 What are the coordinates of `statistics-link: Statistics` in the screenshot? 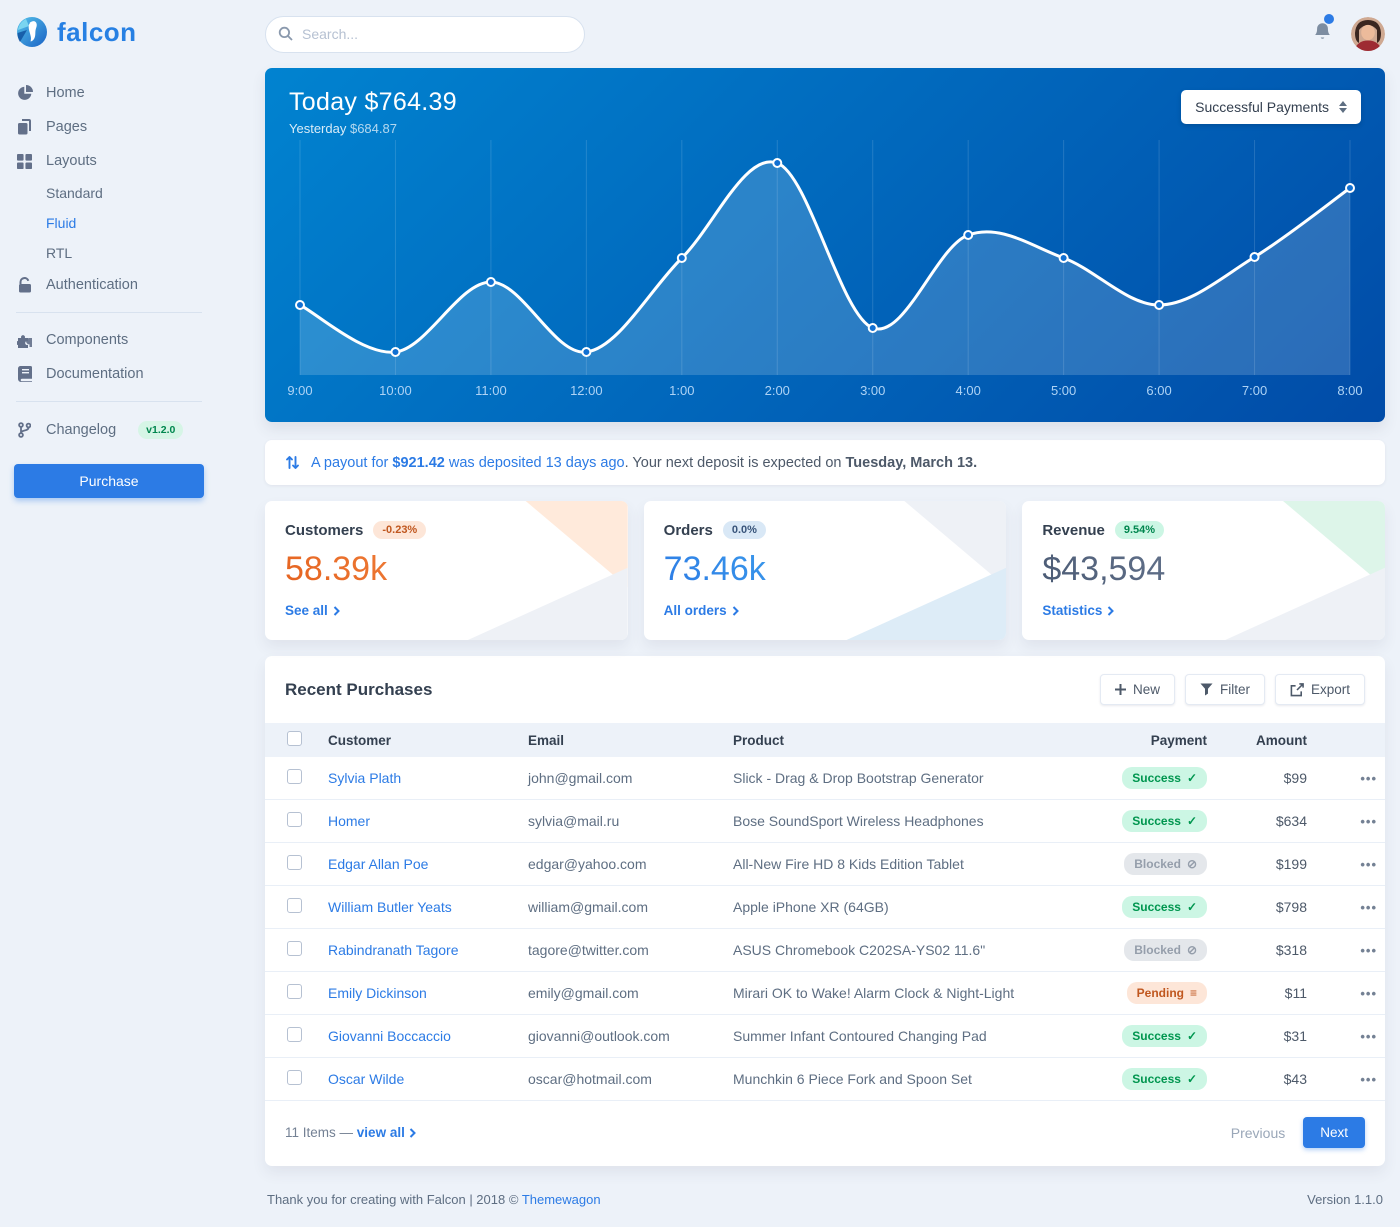 It's located at (1078, 610).